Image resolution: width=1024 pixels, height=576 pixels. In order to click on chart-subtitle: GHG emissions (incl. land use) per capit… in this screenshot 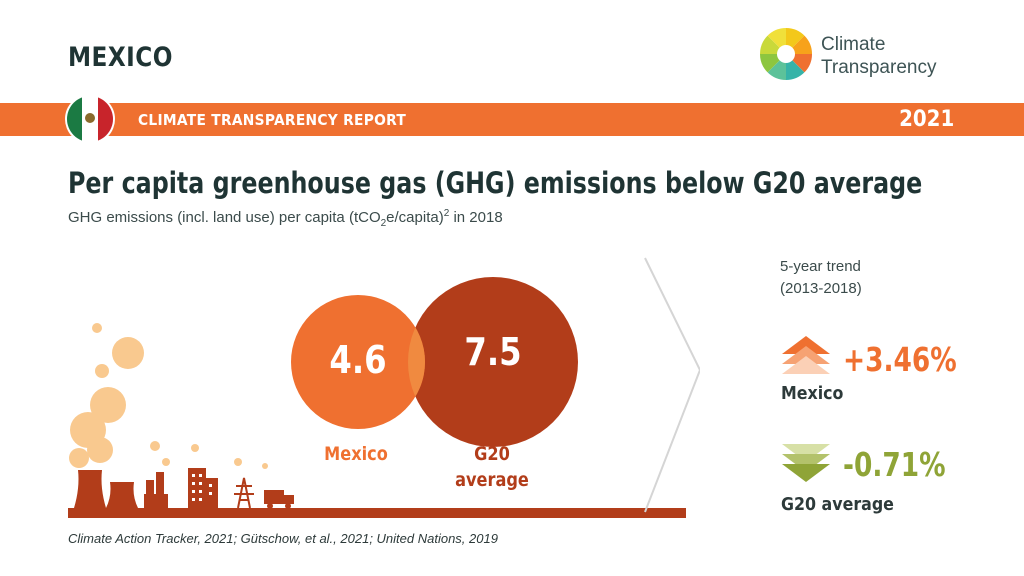, I will do `click(285, 218)`.